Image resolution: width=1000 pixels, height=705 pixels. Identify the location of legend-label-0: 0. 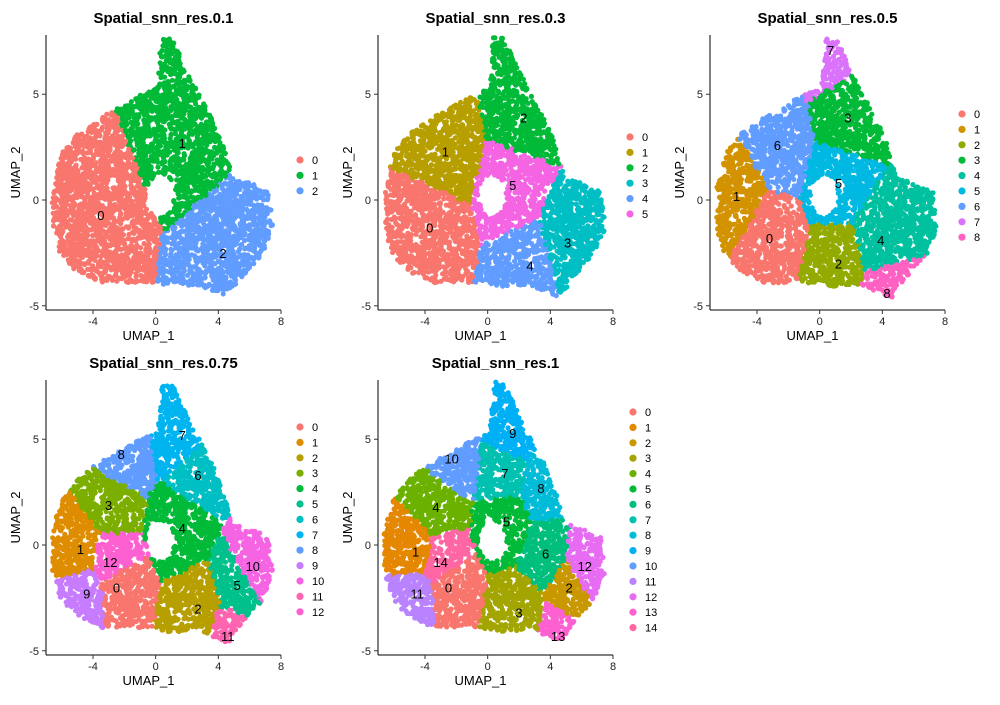
(315, 161).